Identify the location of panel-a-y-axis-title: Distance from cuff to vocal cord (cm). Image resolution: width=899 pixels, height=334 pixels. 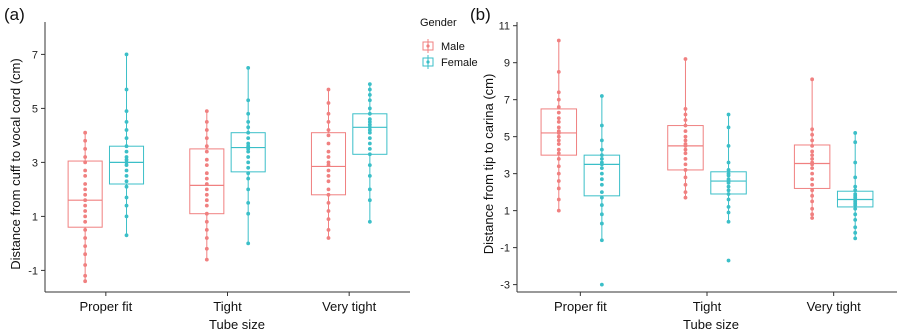
(15, 163).